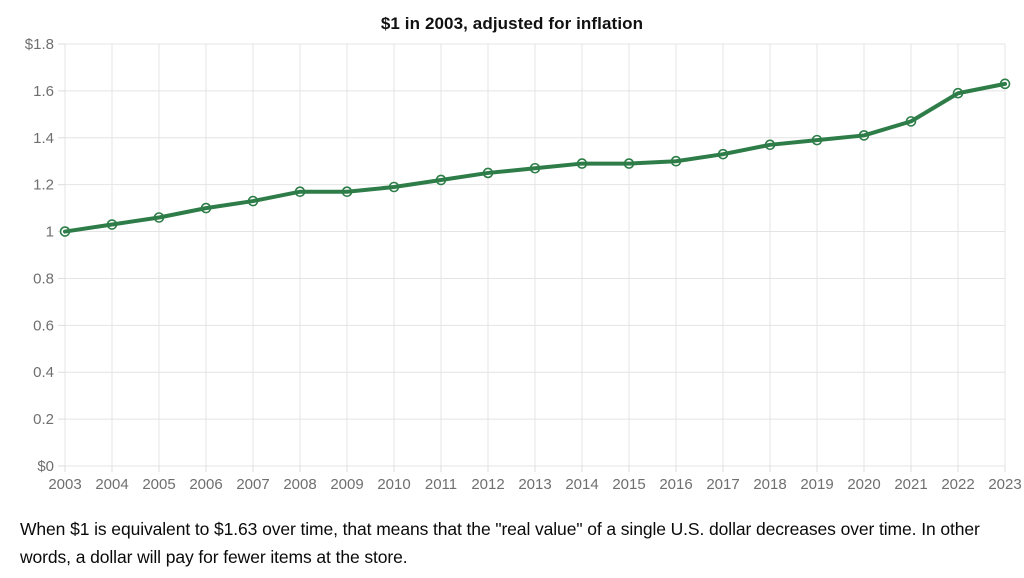  What do you see at coordinates (45, 466) in the screenshot?
I see `y-axis-label: $0` at bounding box center [45, 466].